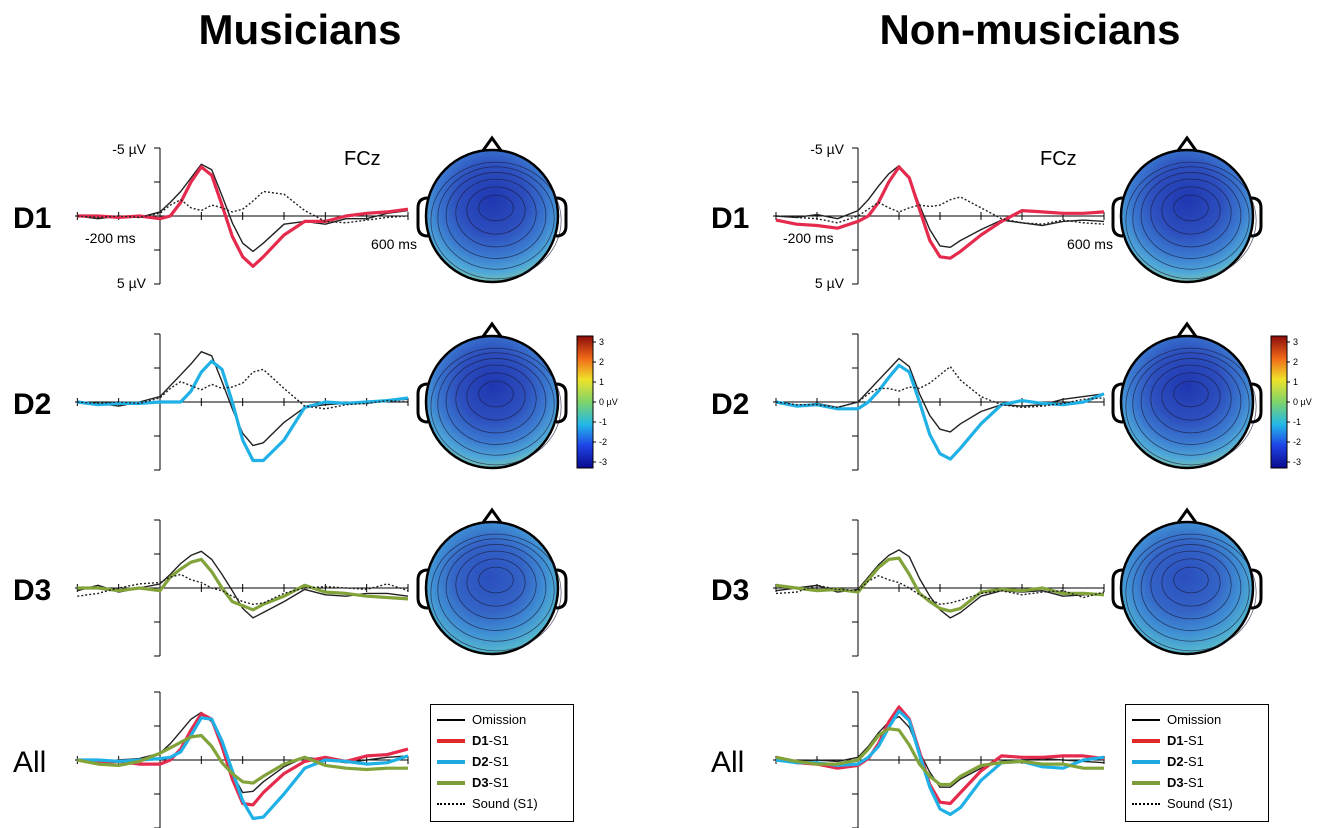 The height and width of the screenshot is (828, 1326). I want to click on legend-label: D2-S1, so click(490, 761).